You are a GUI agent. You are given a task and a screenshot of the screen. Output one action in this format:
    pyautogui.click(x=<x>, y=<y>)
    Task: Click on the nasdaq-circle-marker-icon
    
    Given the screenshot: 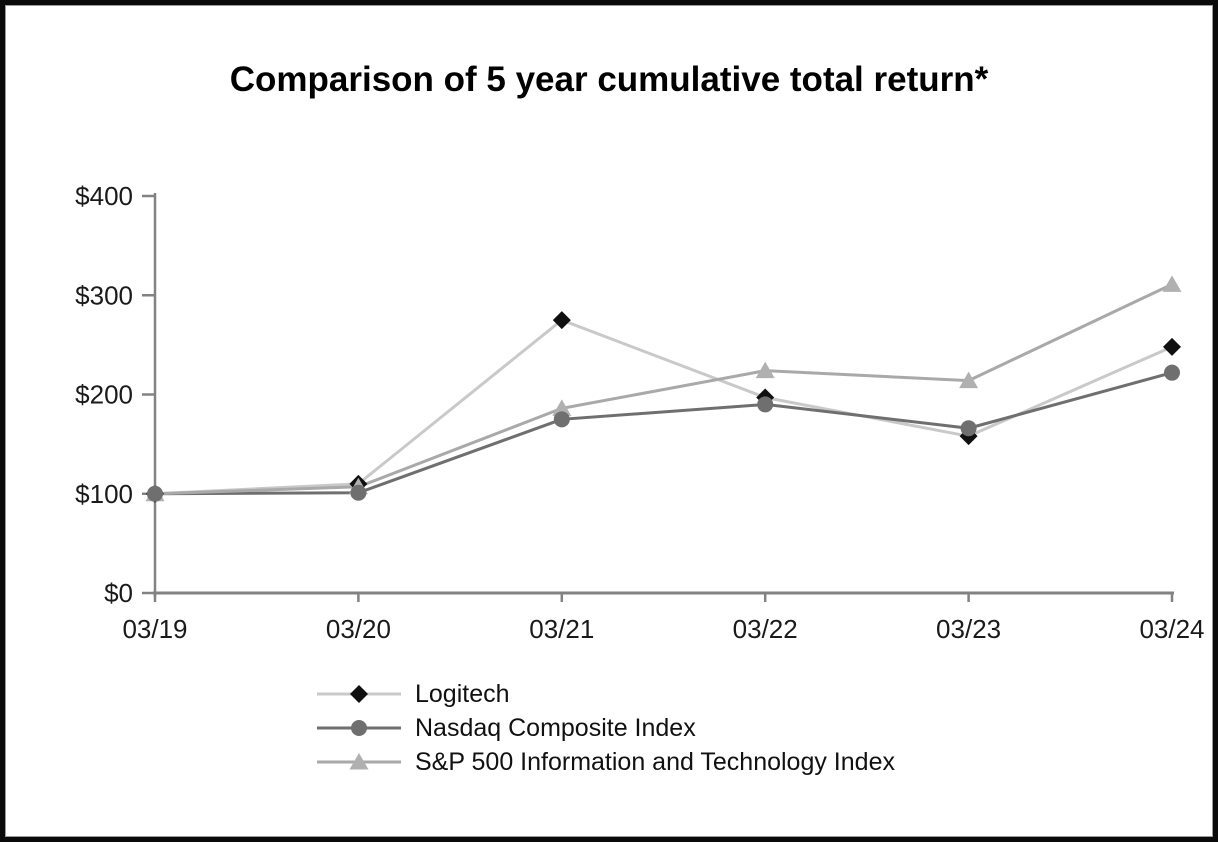 What is the action you would take?
    pyautogui.click(x=359, y=728)
    